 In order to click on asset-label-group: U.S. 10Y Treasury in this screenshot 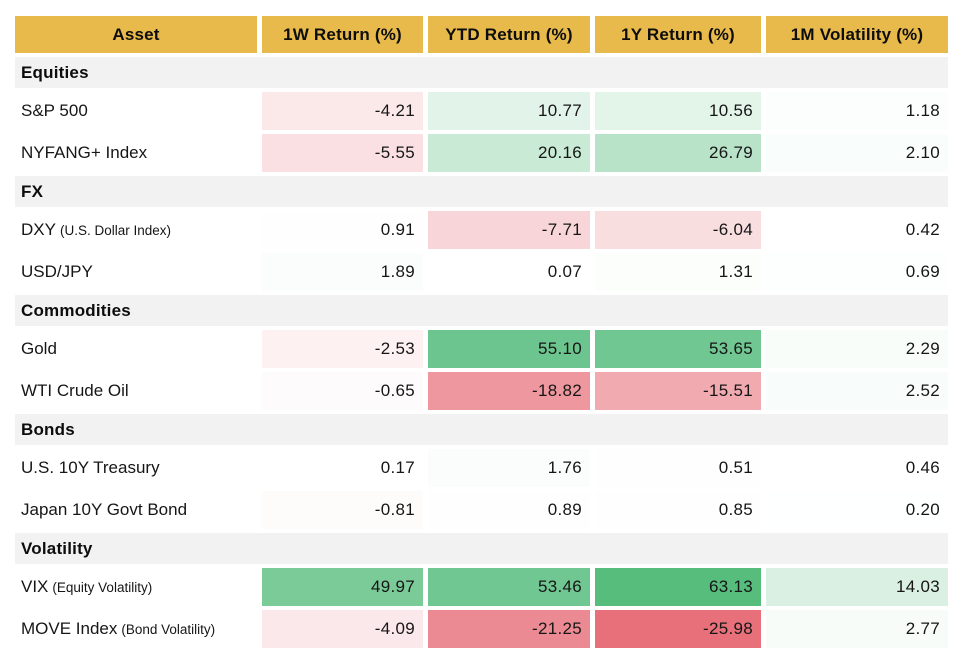, I will do `click(90, 468)`.